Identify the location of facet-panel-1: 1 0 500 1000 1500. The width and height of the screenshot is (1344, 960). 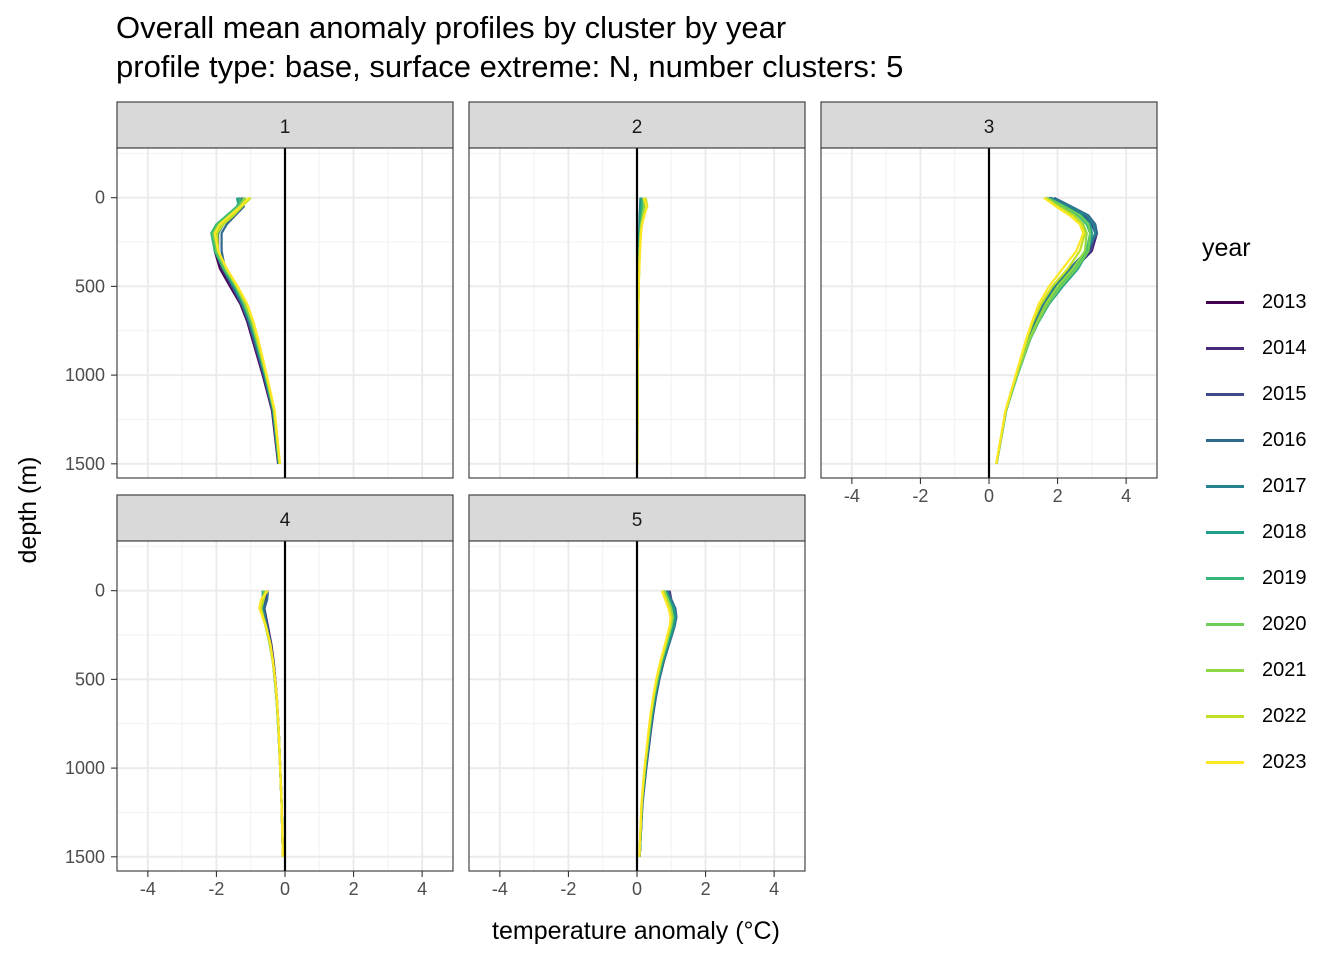
(259, 290).